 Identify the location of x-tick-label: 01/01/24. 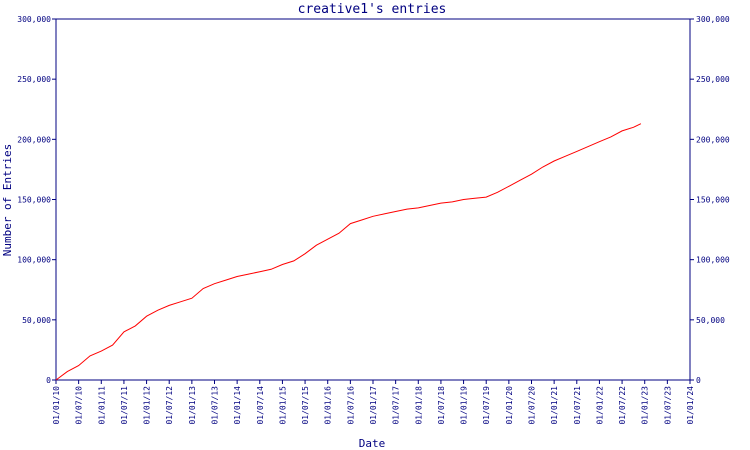
(690, 405).